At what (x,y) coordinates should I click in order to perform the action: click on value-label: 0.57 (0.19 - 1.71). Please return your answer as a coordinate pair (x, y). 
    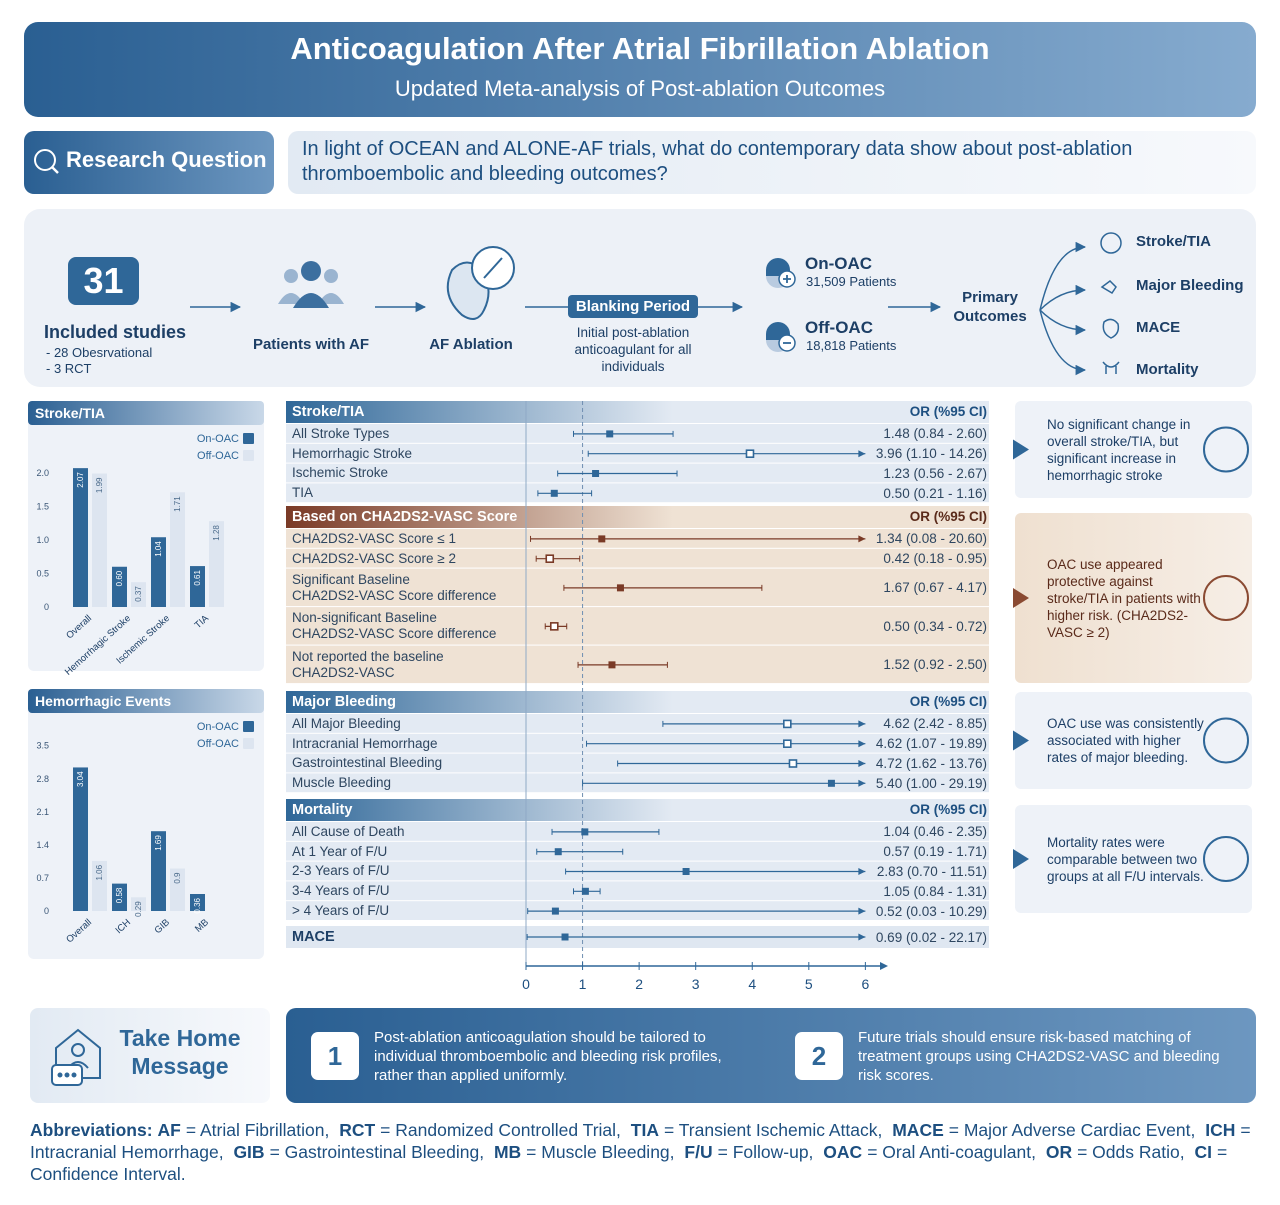
    Looking at the image, I should click on (935, 852).